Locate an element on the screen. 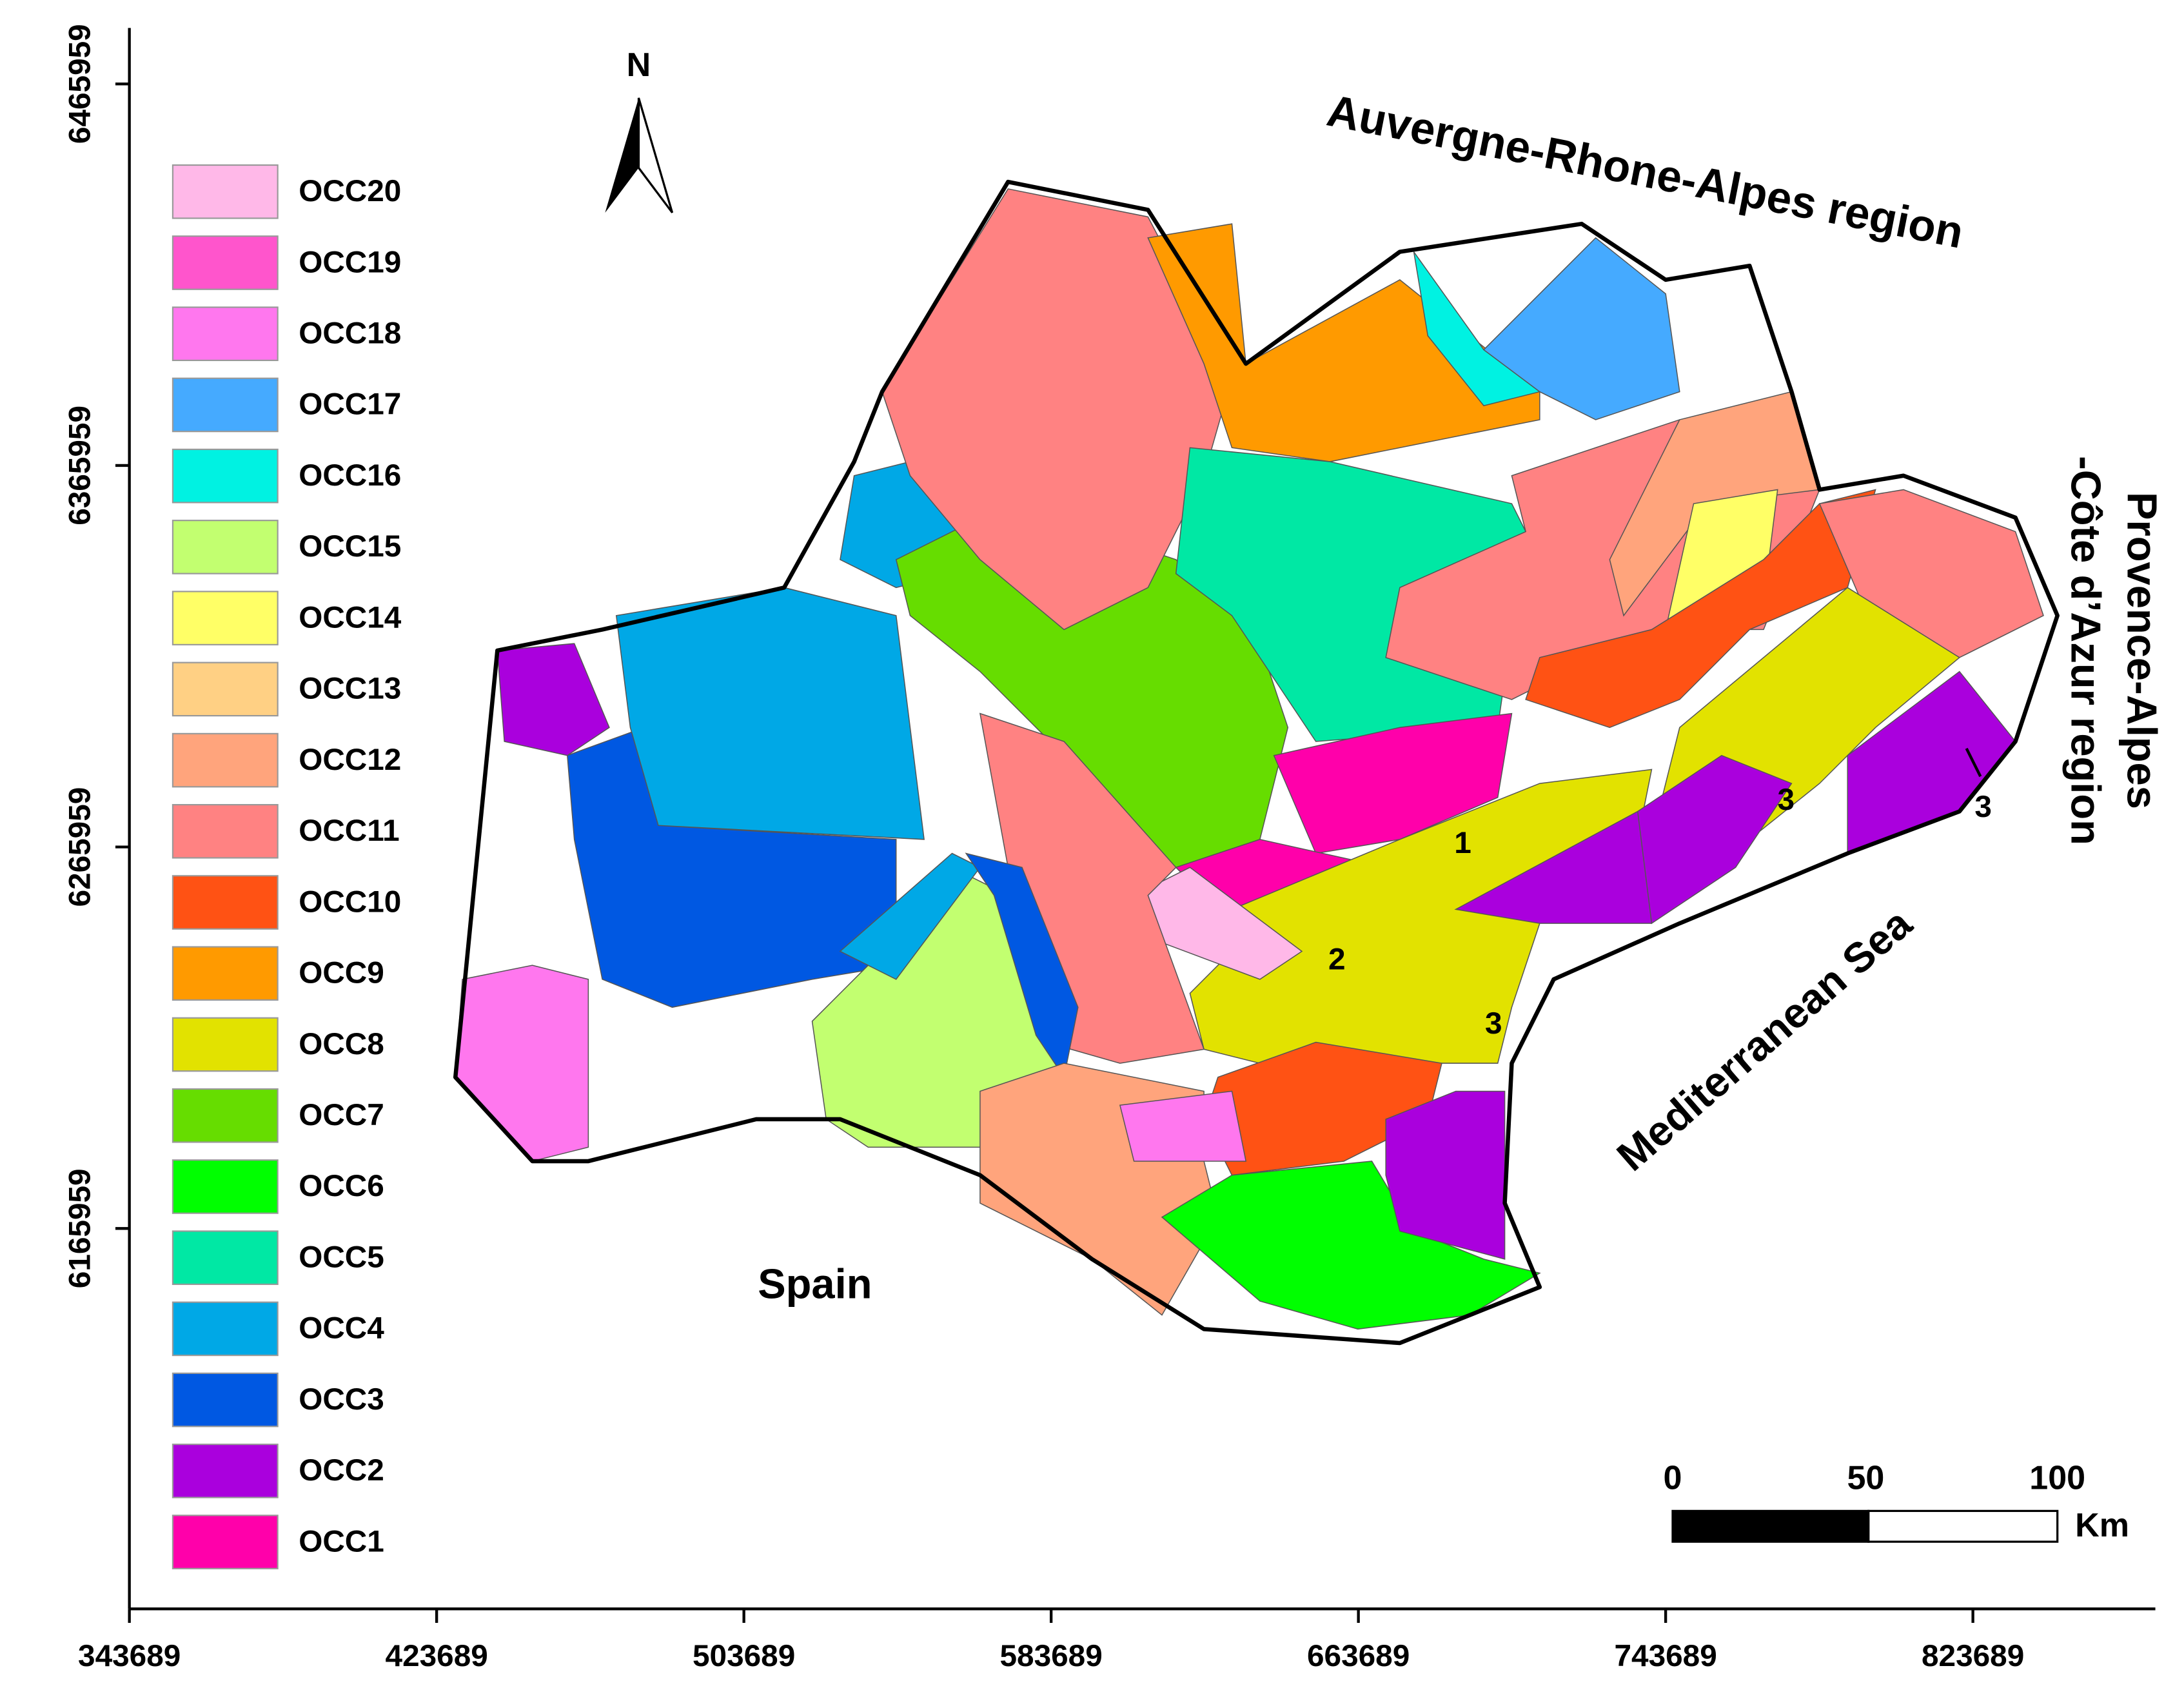 The image size is (2184, 1697). legend-label: OCC1 is located at coordinates (341, 1541).